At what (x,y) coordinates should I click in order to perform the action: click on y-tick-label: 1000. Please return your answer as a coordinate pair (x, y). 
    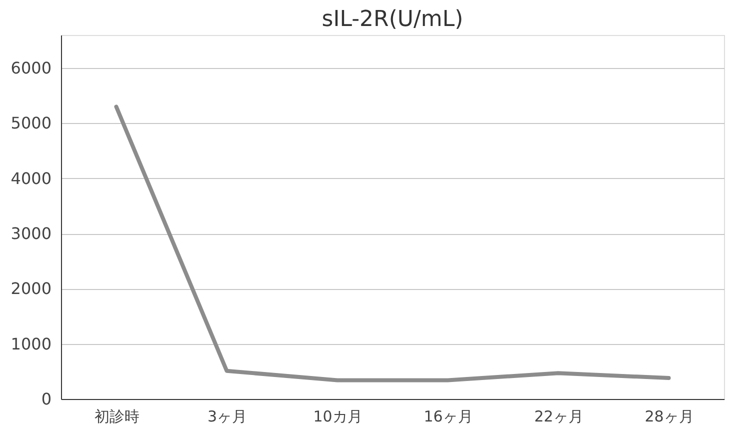
    Looking at the image, I should click on (31, 344).